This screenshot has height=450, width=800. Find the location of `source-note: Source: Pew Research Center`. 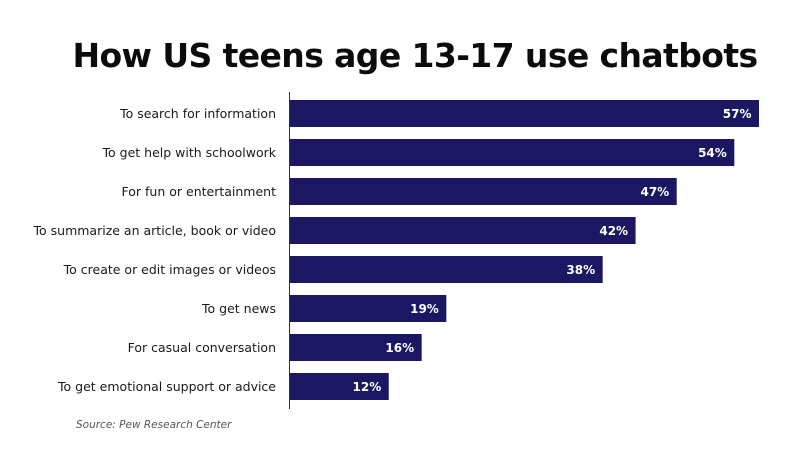

source-note: Source: Pew Research Center is located at coordinates (154, 425).